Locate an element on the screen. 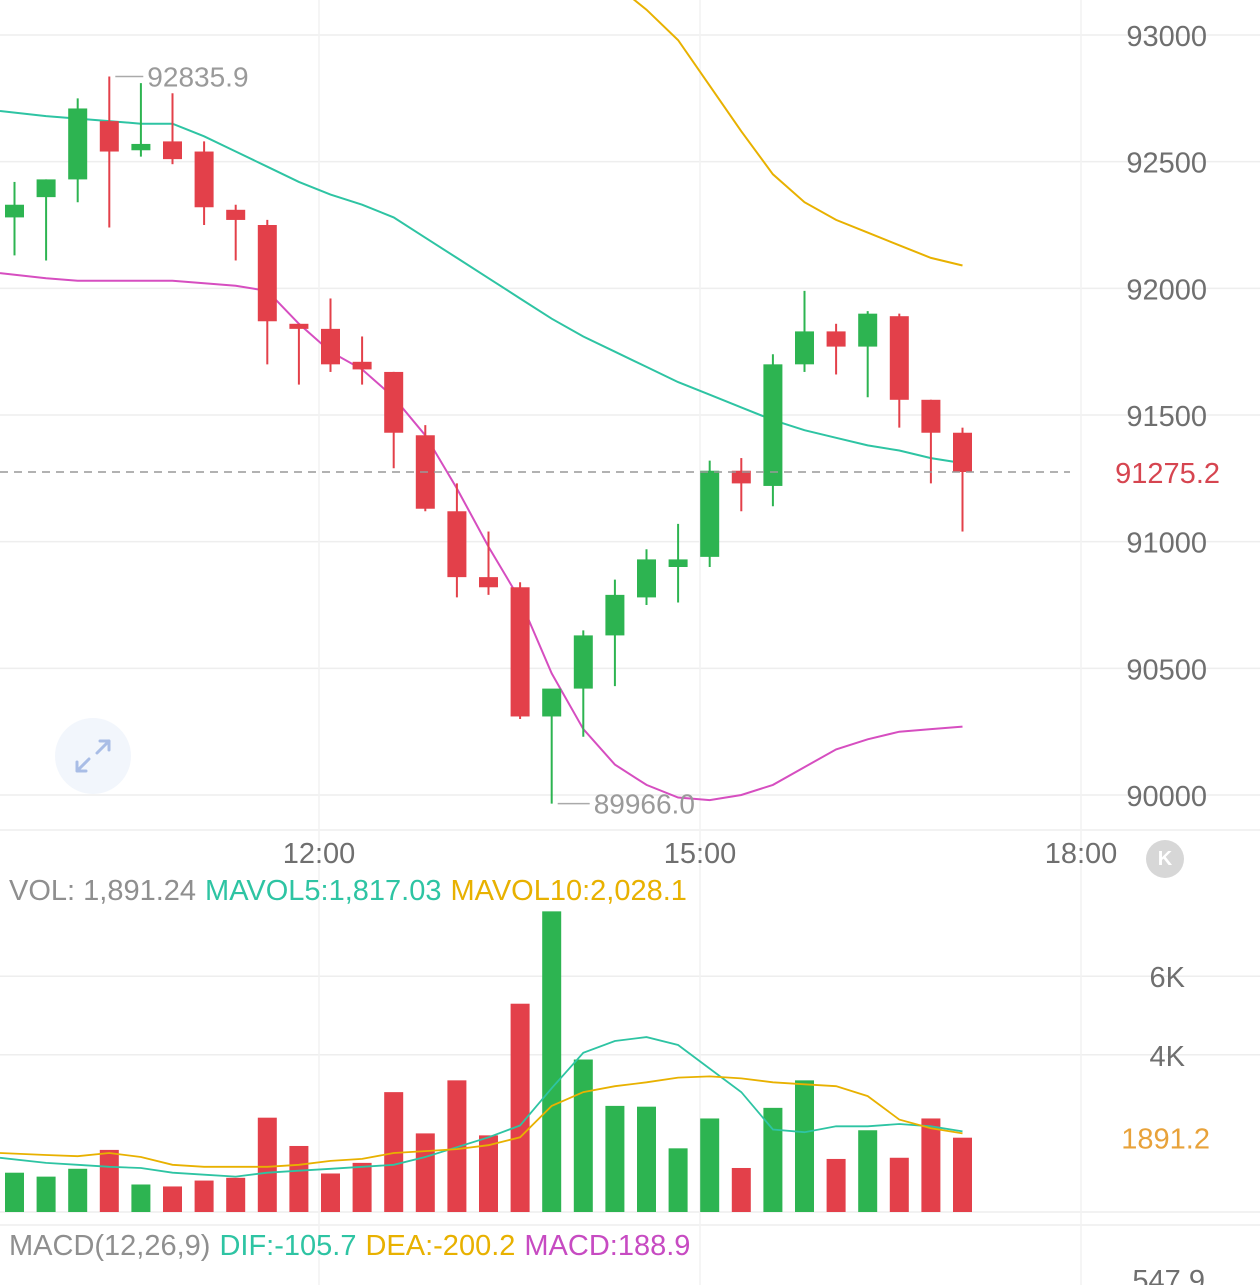  time-tick-label: 18:00 is located at coordinates (1081, 854).